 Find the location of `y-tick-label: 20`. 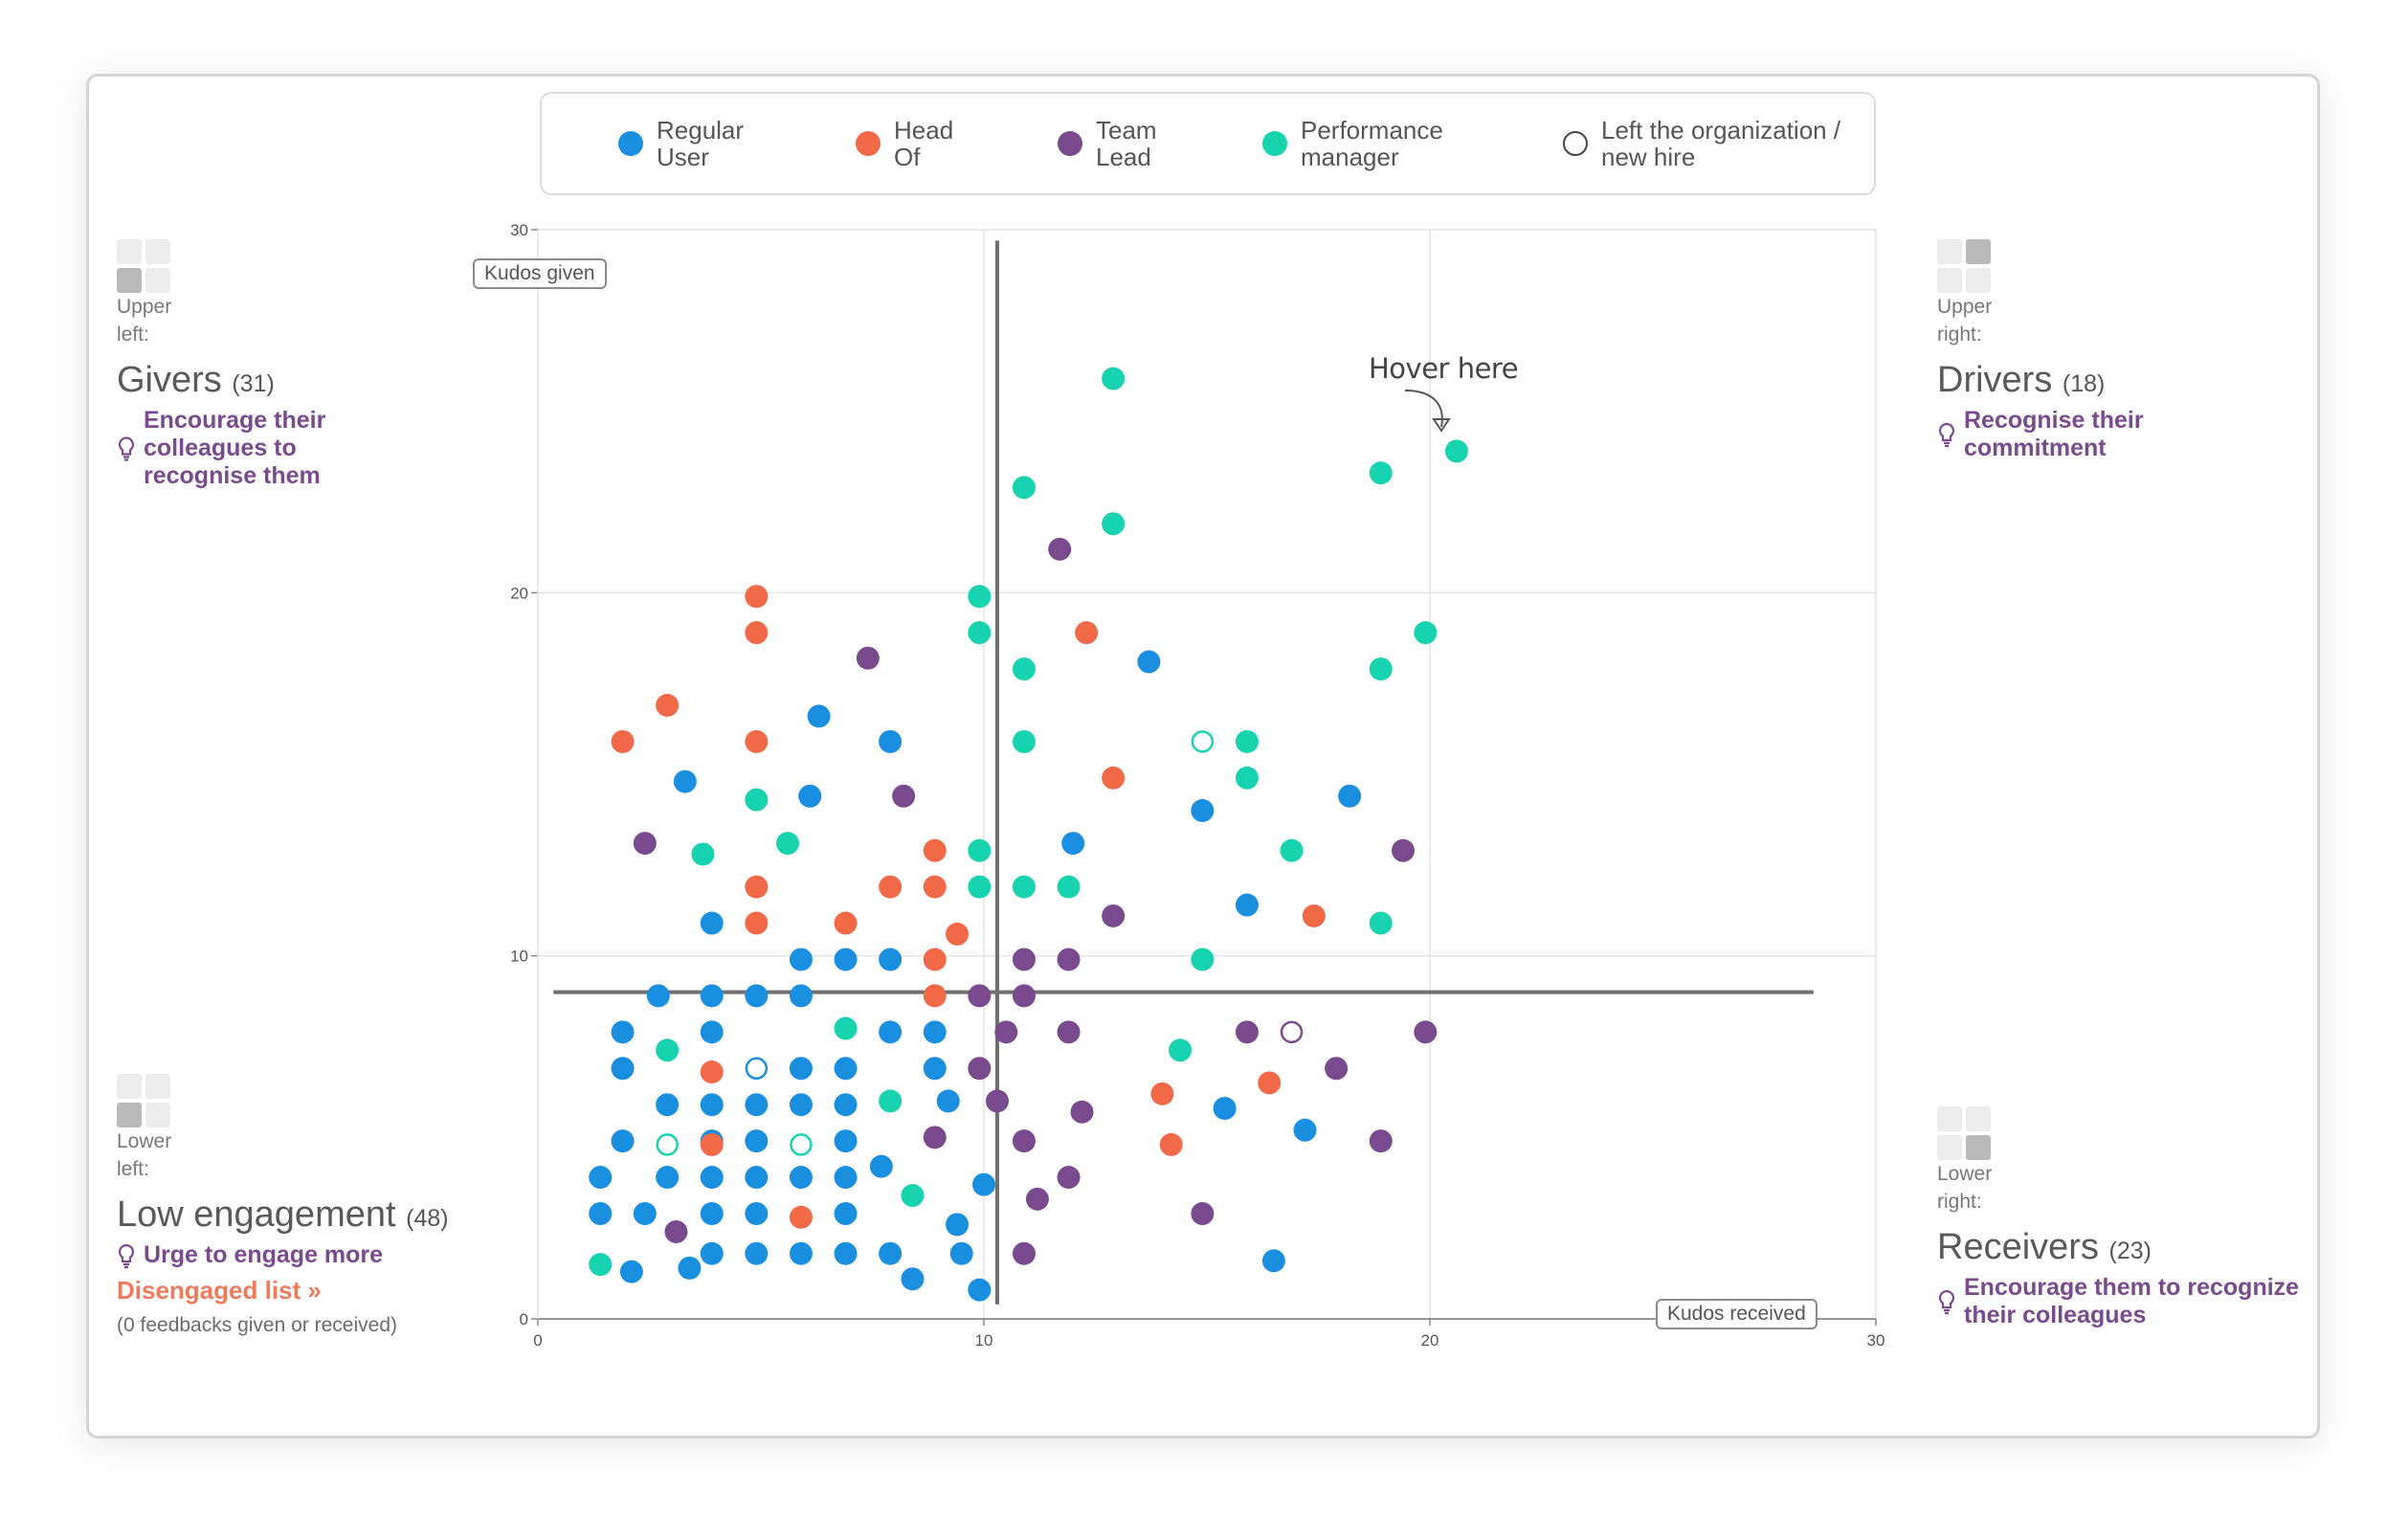

y-tick-label: 20 is located at coordinates (519, 593).